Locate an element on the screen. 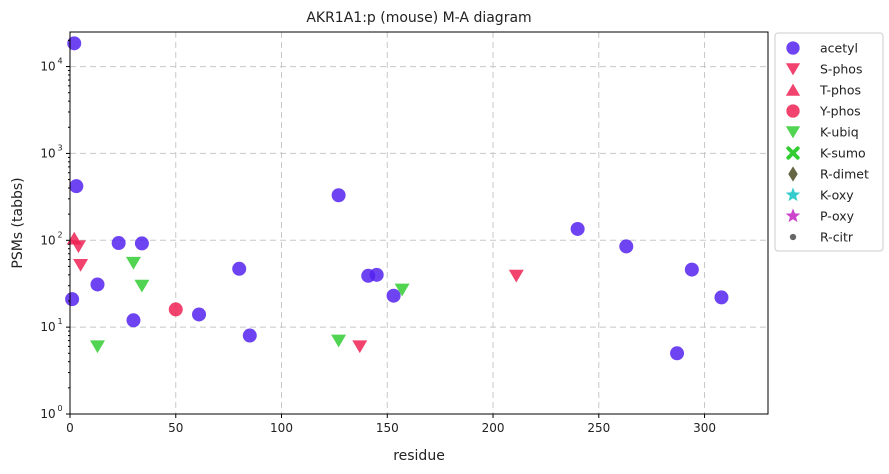  y-tick-exponent: 1 is located at coordinates (59, 321).